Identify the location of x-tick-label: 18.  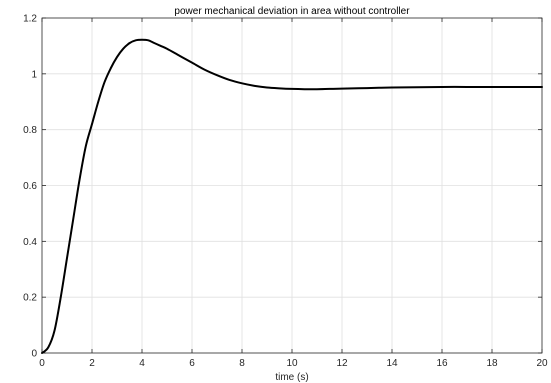
(492, 363).